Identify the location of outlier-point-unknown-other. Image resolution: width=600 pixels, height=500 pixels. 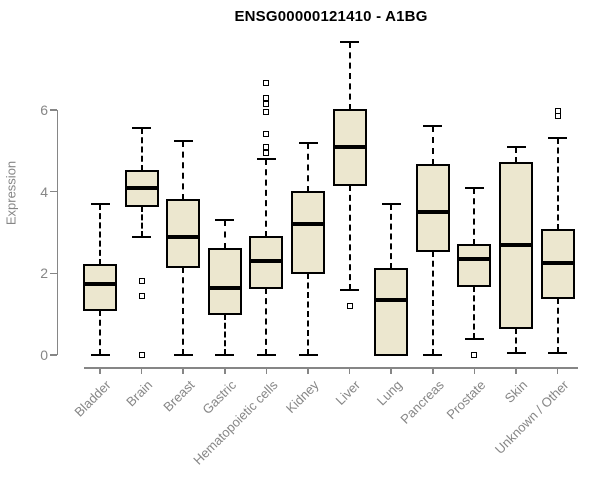
(557, 116).